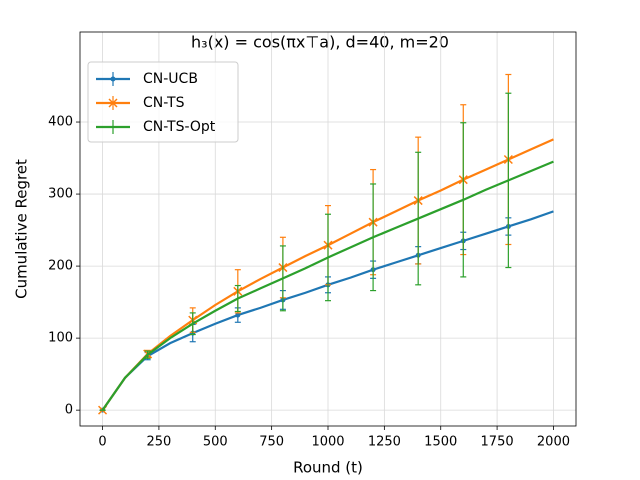 The height and width of the screenshot is (480, 640). I want to click on x-tick-label: 1750, so click(497, 442).